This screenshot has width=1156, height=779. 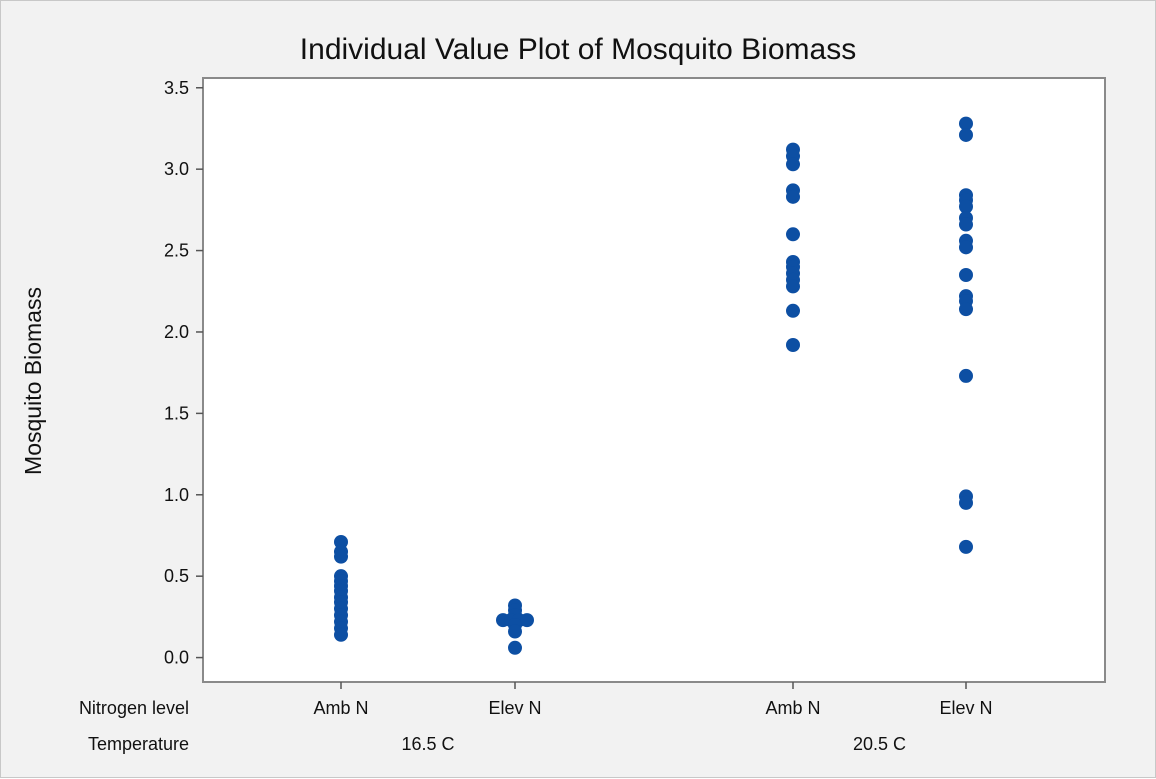 I want to click on y-axis-label: Mosquito Biomass, so click(x=33, y=381).